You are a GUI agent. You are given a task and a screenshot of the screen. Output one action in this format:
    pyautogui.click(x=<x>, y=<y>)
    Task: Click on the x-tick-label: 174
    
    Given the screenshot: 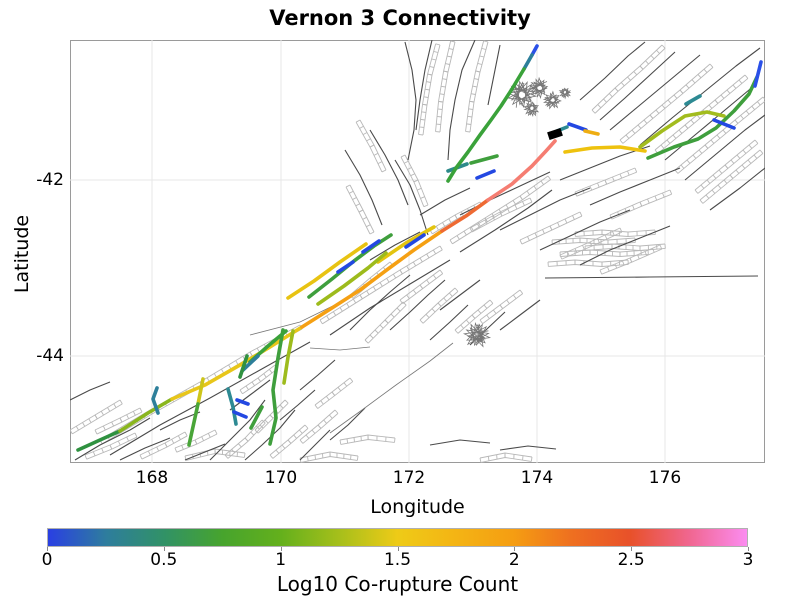 What is the action you would take?
    pyautogui.click(x=537, y=478)
    